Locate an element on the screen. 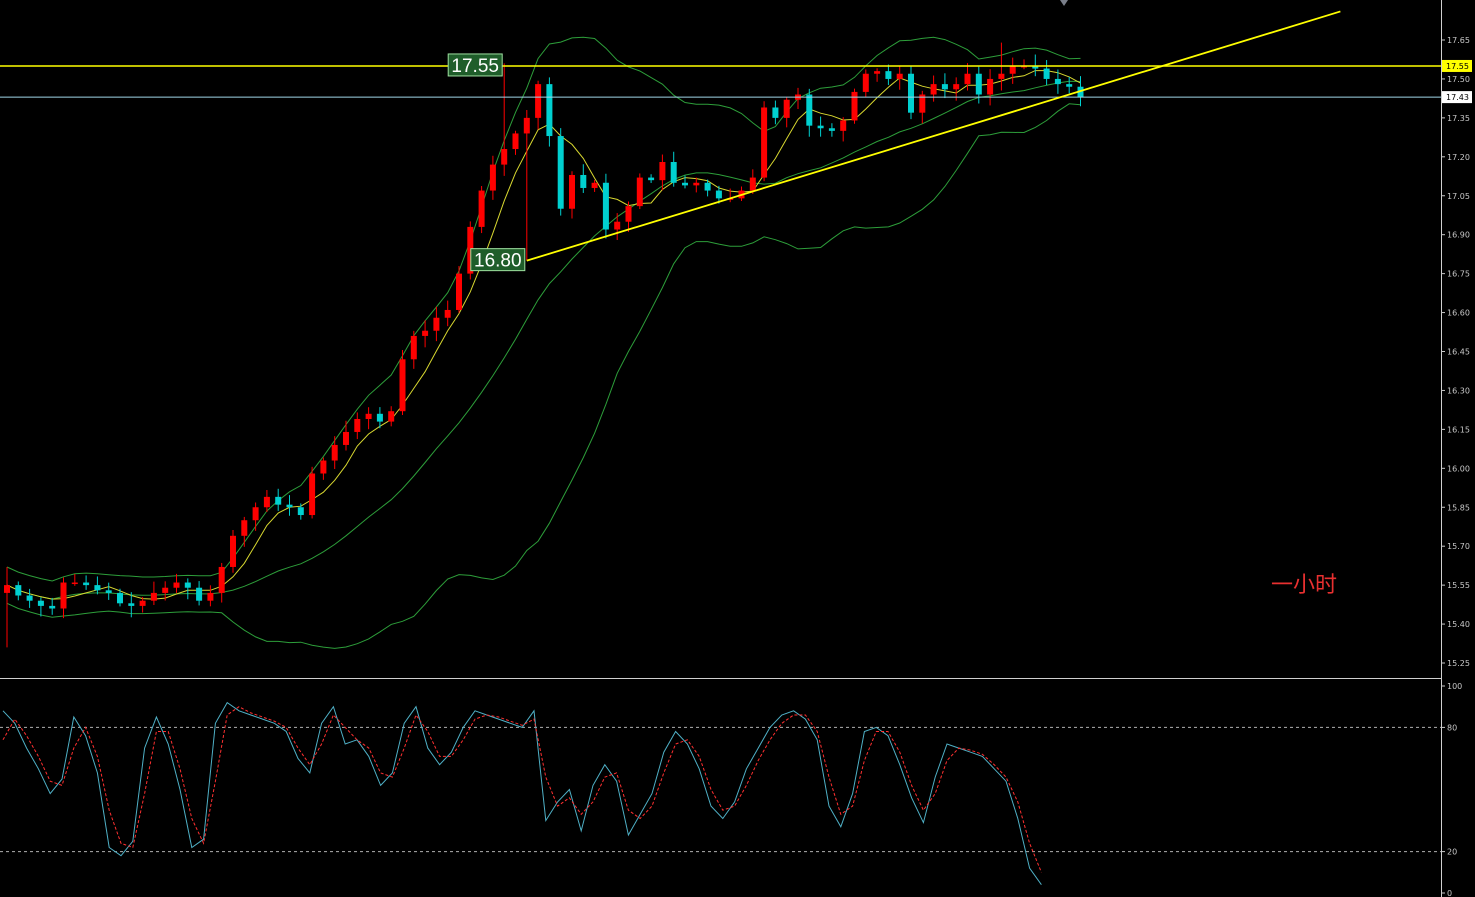 Image resolution: width=1475 pixels, height=897 pixels. oscillator-line is located at coordinates (522, 793).